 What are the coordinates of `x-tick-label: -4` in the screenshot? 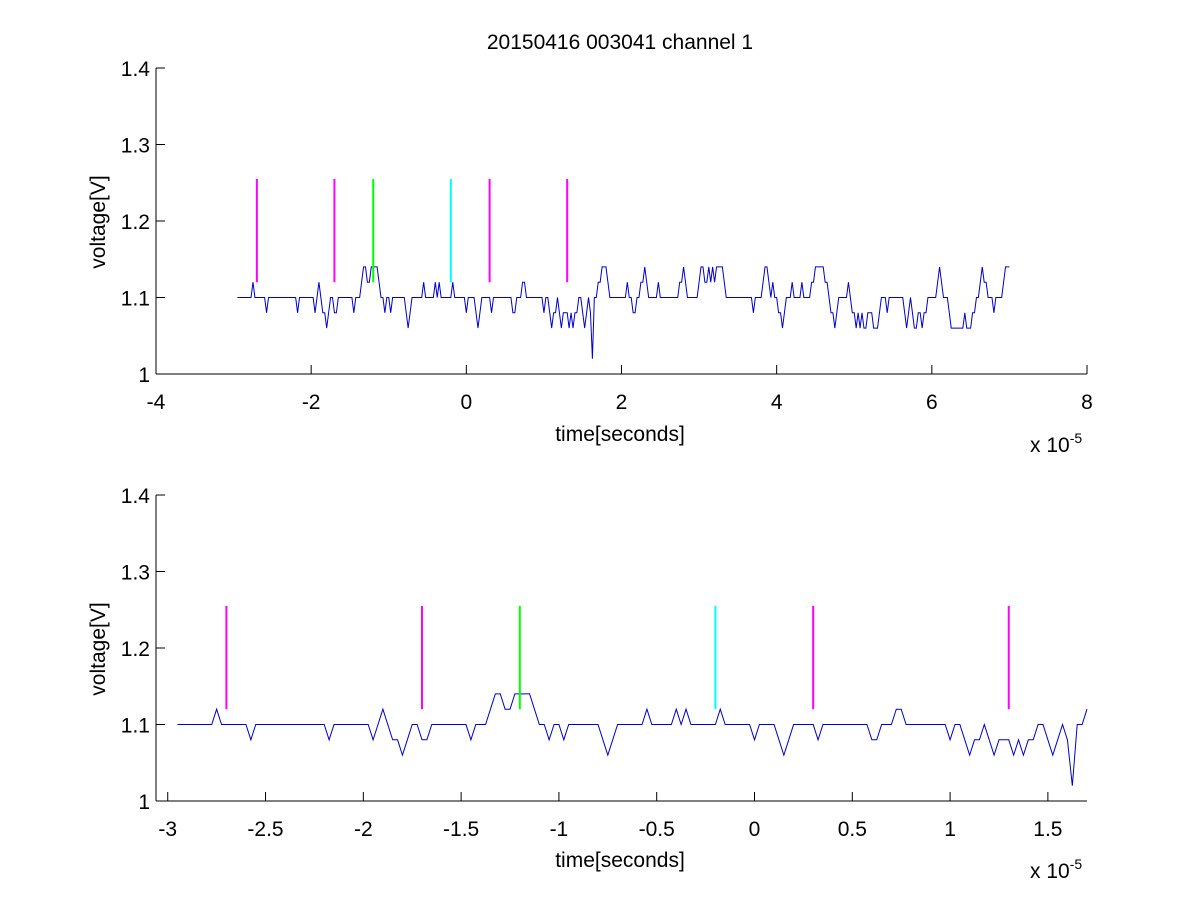 It's located at (156, 402).